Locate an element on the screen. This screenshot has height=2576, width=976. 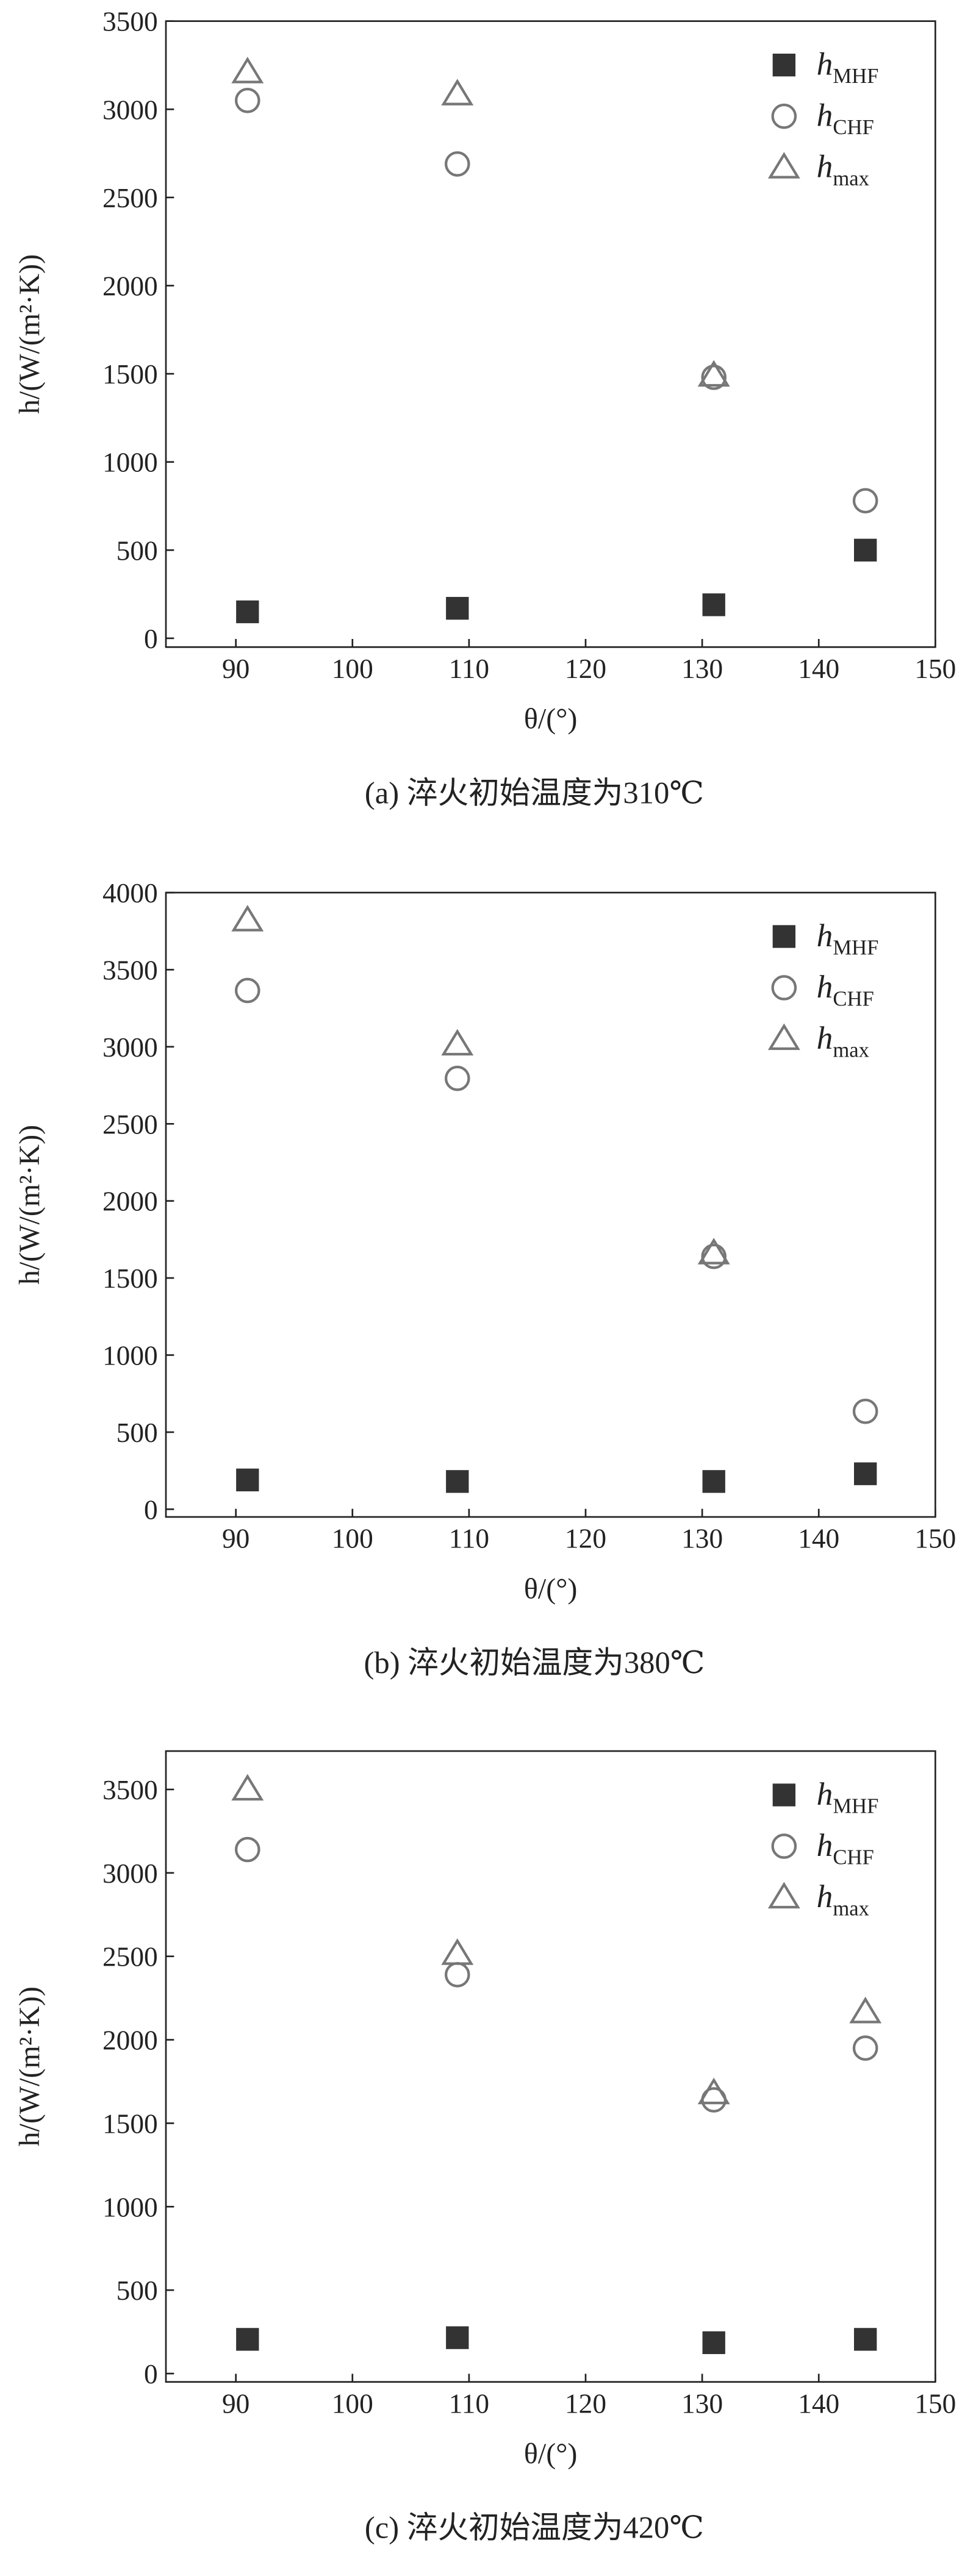
x-tick-label: 130 is located at coordinates (702, 2403).